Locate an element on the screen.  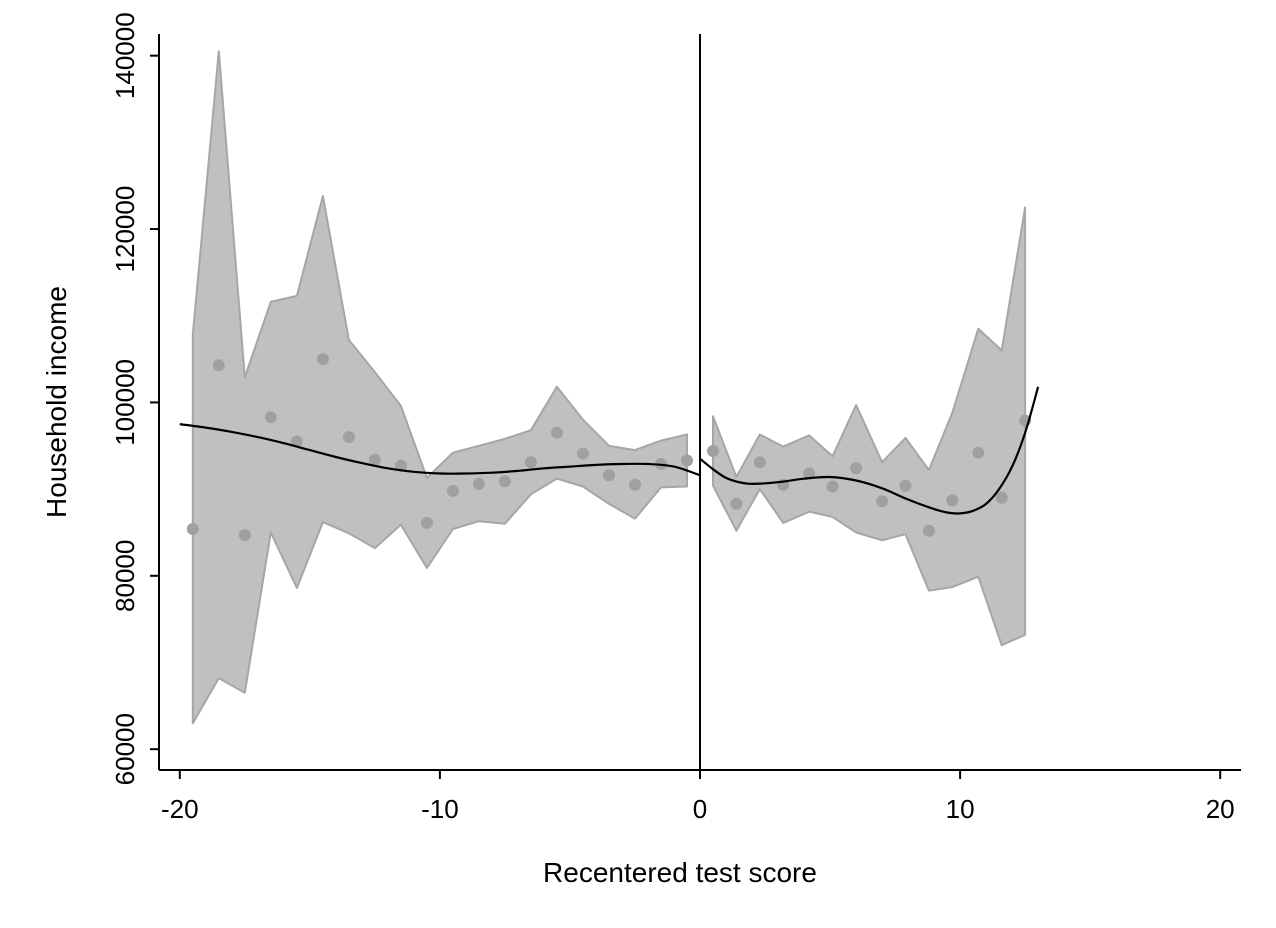
fit-lines is located at coordinates (609, 450).